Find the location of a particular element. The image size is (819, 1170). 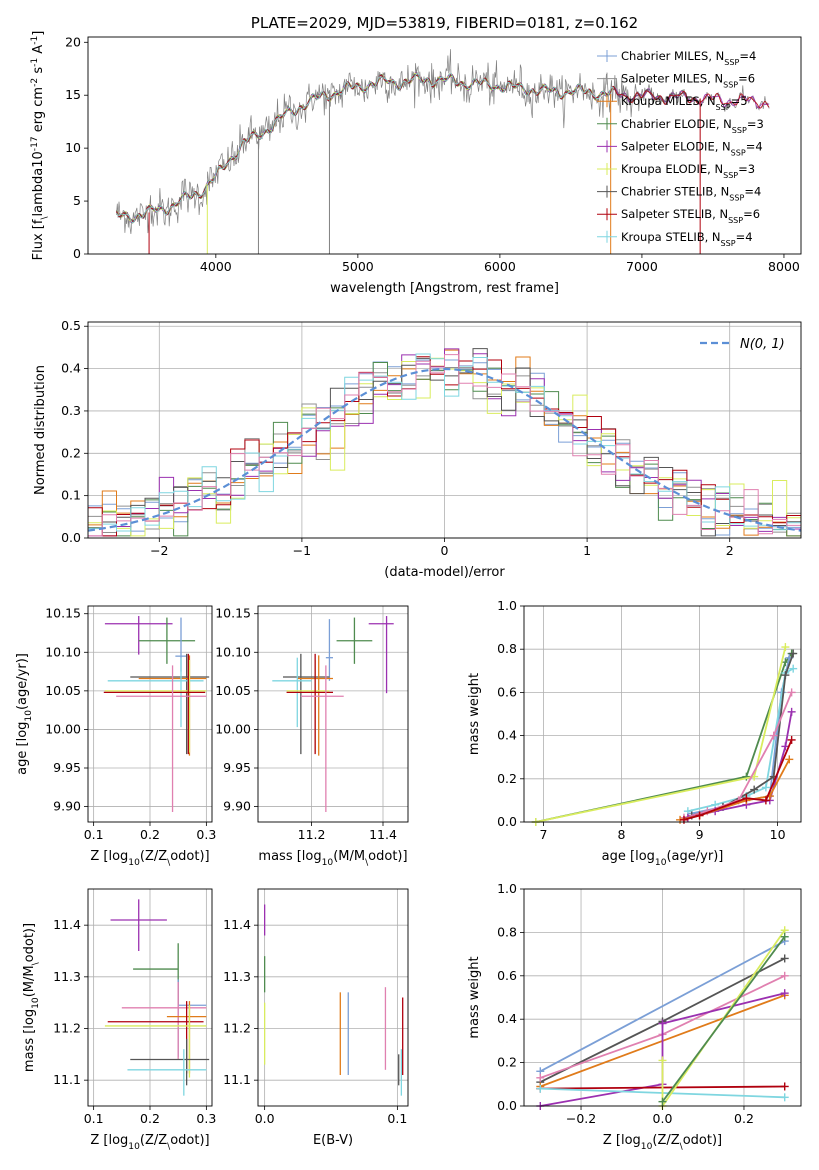

y-axis-label: age [log10(age/yr)] is located at coordinates (24, 714).